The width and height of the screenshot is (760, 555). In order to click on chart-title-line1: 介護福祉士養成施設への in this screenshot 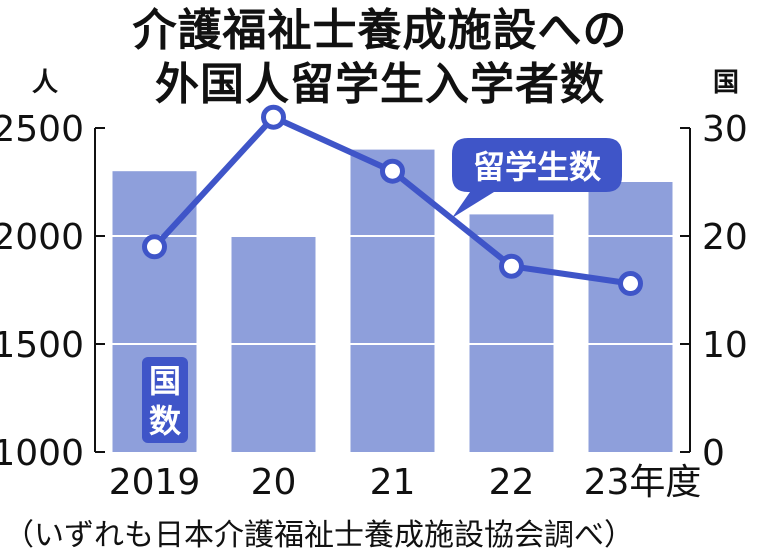, I will do `click(380, 30)`.